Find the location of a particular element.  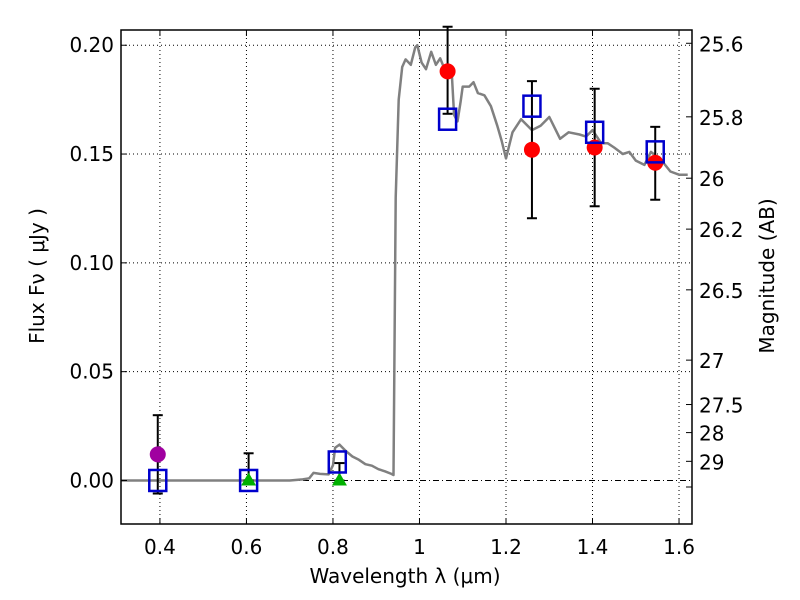

x-tick-label: 1 is located at coordinates (419, 547).